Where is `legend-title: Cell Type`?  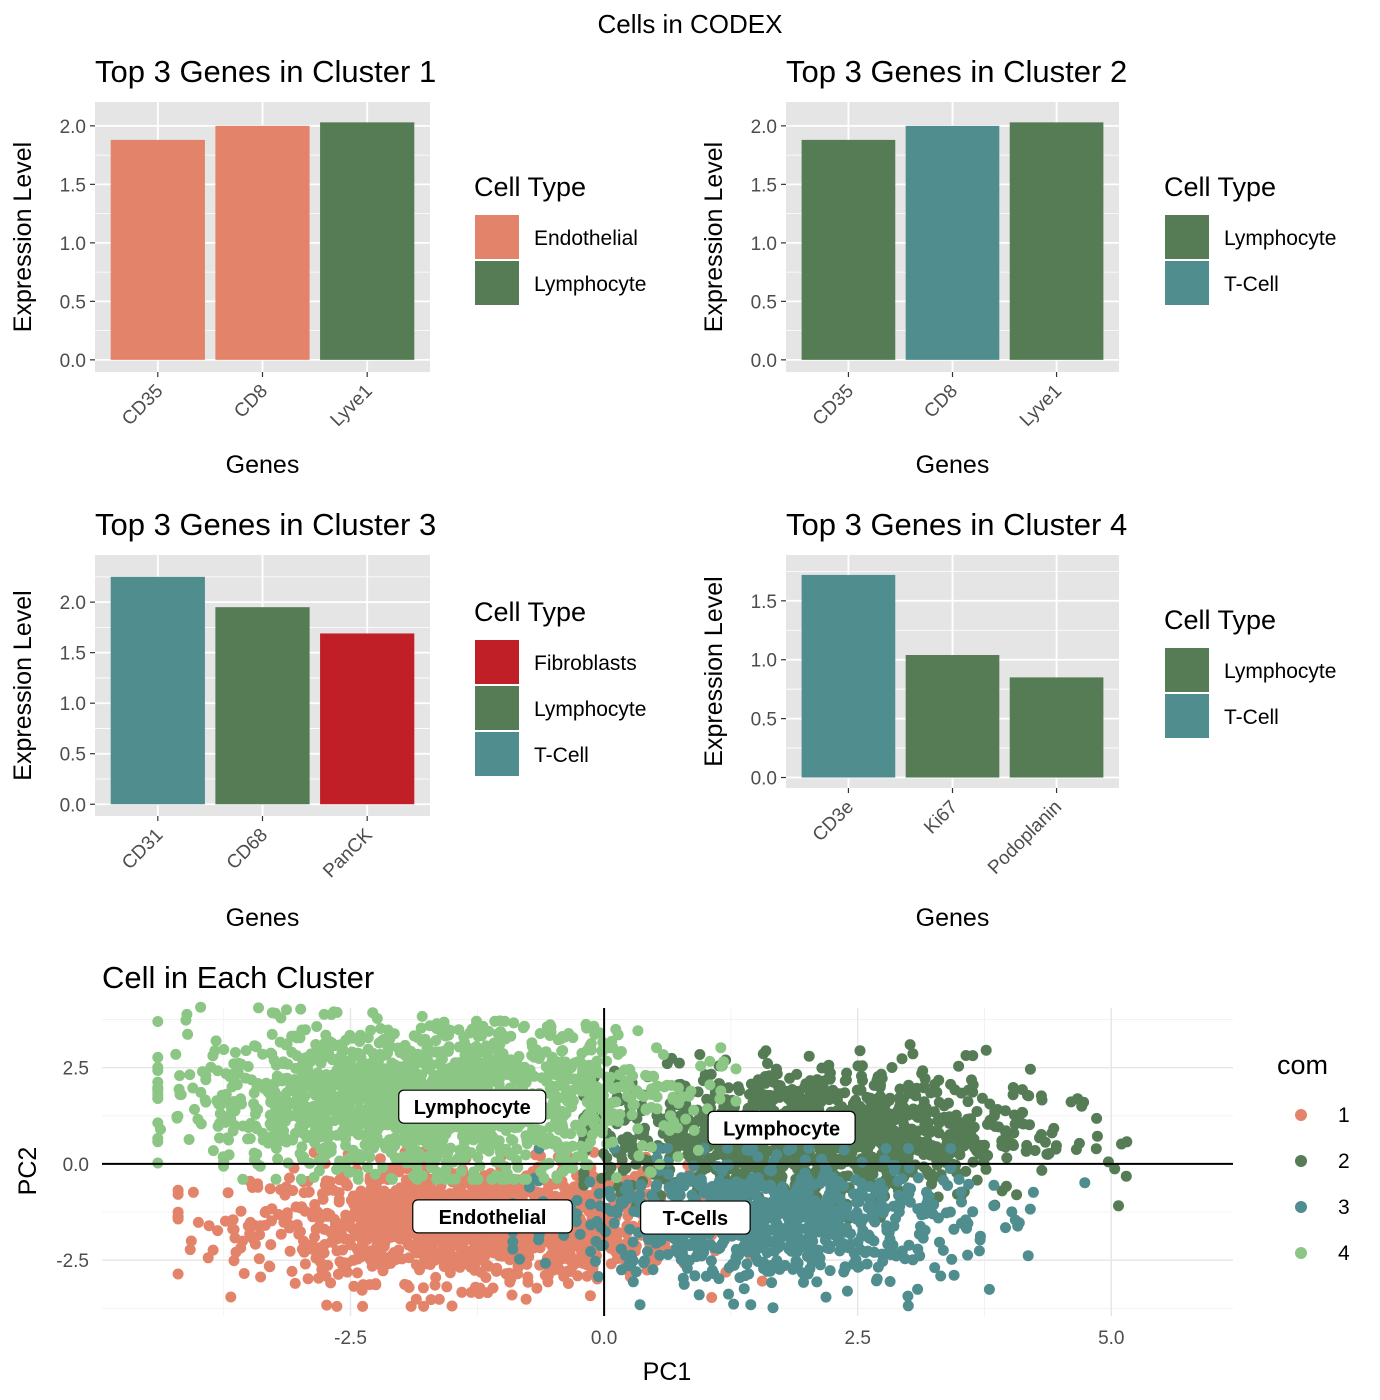 legend-title: Cell Type is located at coordinates (530, 612).